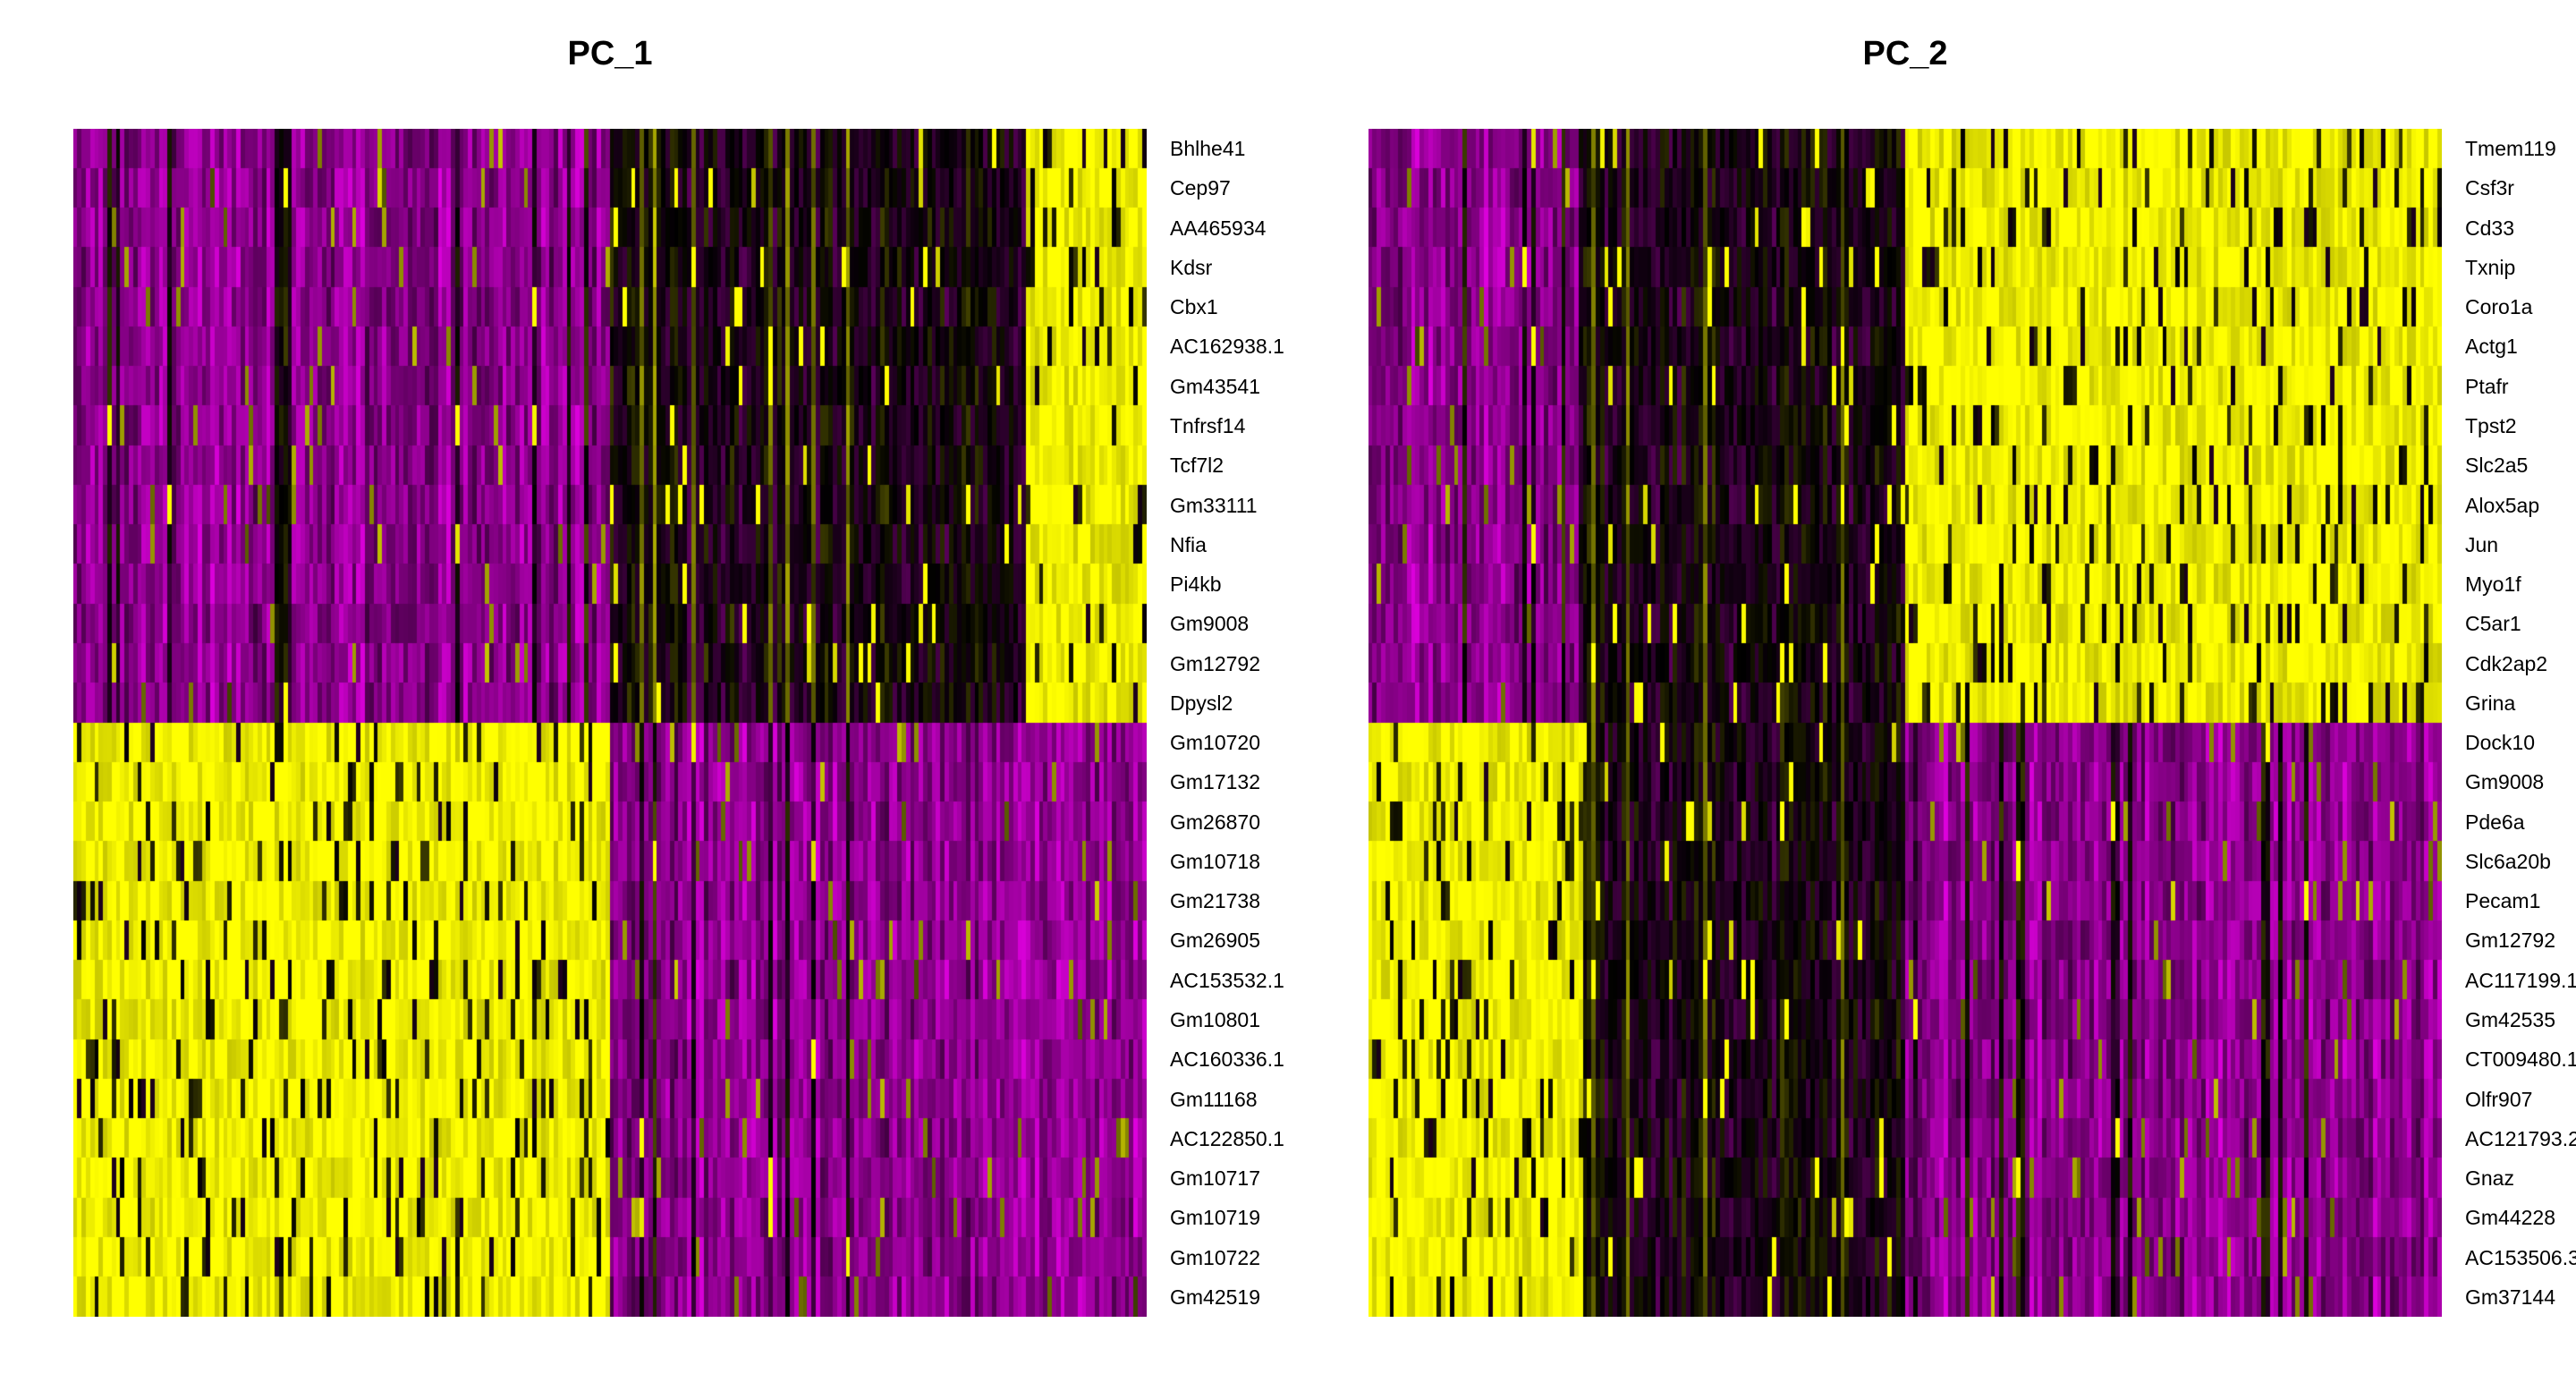 Image resolution: width=2576 pixels, height=1374 pixels. Describe the element at coordinates (1208, 425) in the screenshot. I see `gene-label: Tnfrsf14` at that location.